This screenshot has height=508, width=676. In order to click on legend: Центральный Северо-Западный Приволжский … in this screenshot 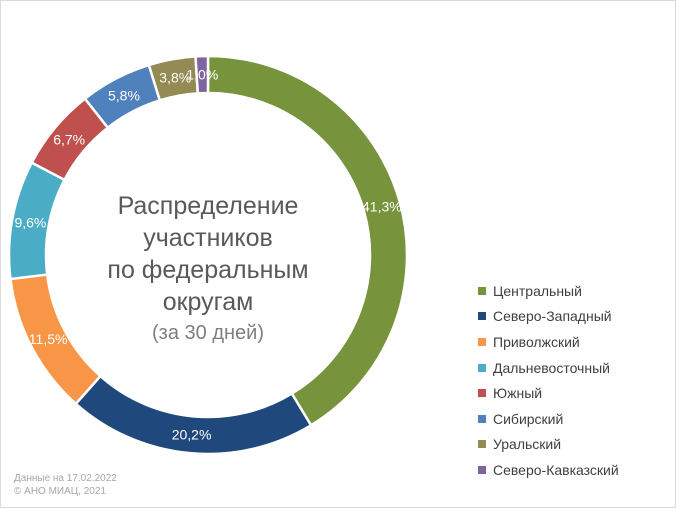, I will do `click(548, 380)`.